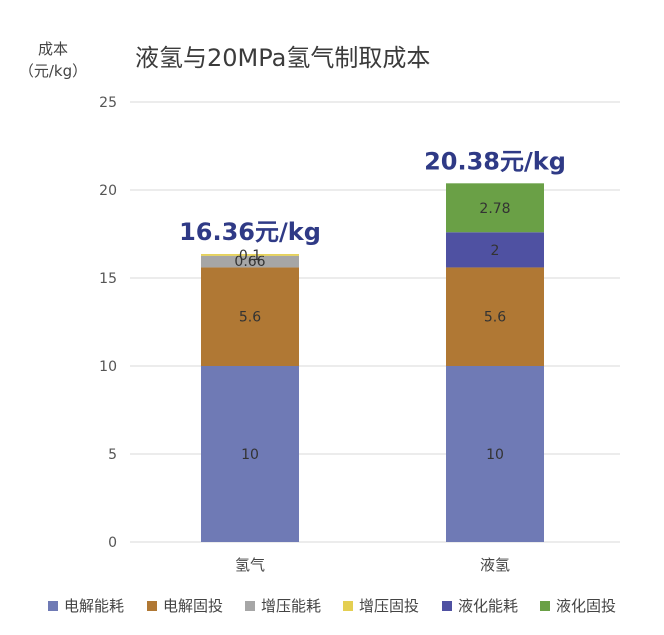  I want to click on chart-title: 液氢与20MPa氢气制取成本, so click(283, 58).